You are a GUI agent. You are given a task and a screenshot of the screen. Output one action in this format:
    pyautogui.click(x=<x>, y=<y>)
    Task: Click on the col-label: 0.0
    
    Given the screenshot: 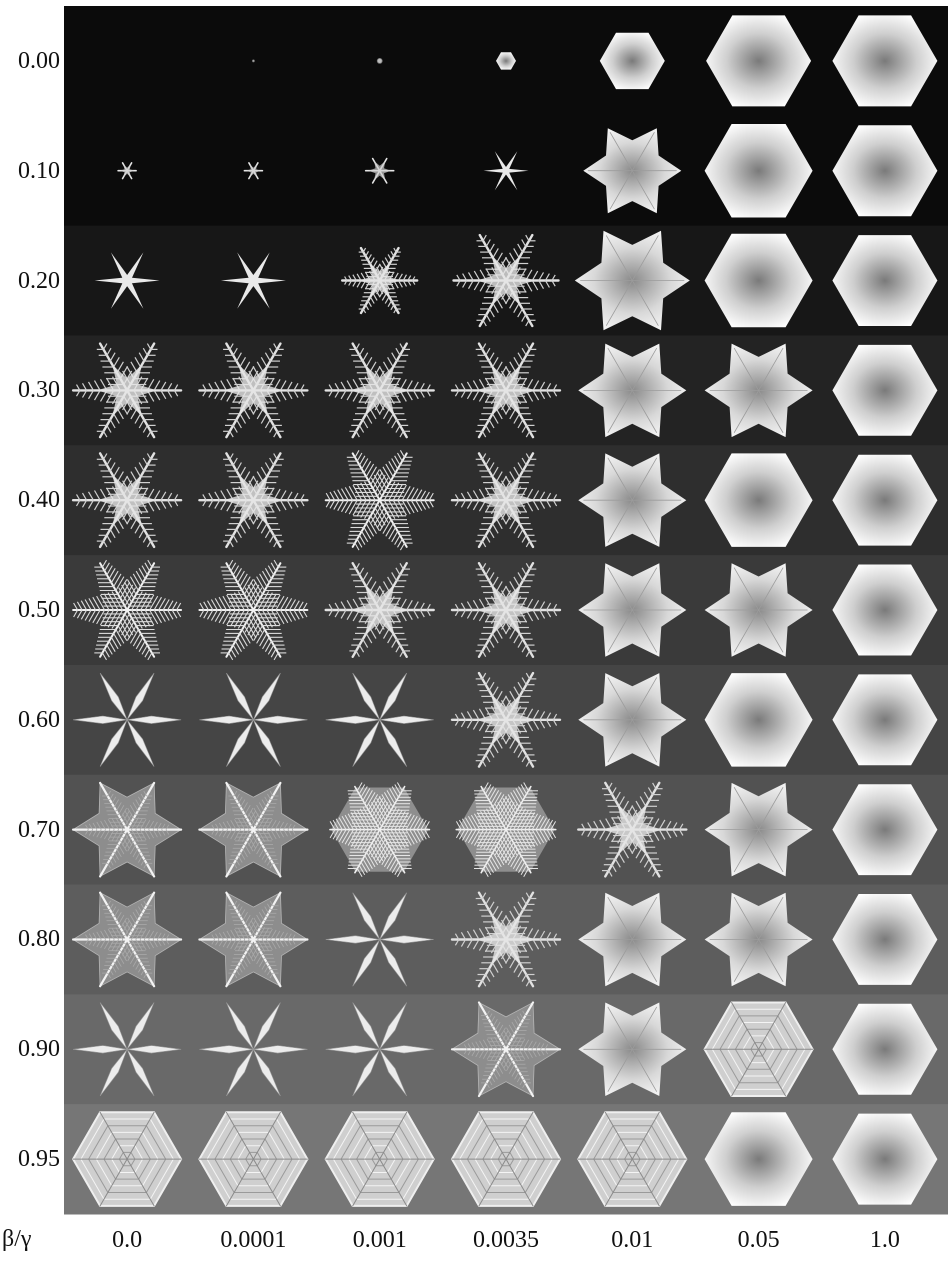 What is the action you would take?
    pyautogui.click(x=127, y=1240)
    